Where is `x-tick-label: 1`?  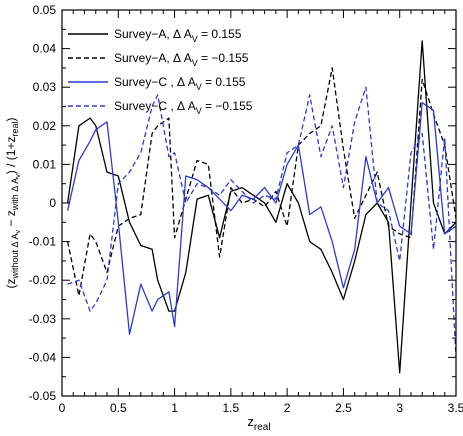 x-tick-label: 1 is located at coordinates (174, 408).